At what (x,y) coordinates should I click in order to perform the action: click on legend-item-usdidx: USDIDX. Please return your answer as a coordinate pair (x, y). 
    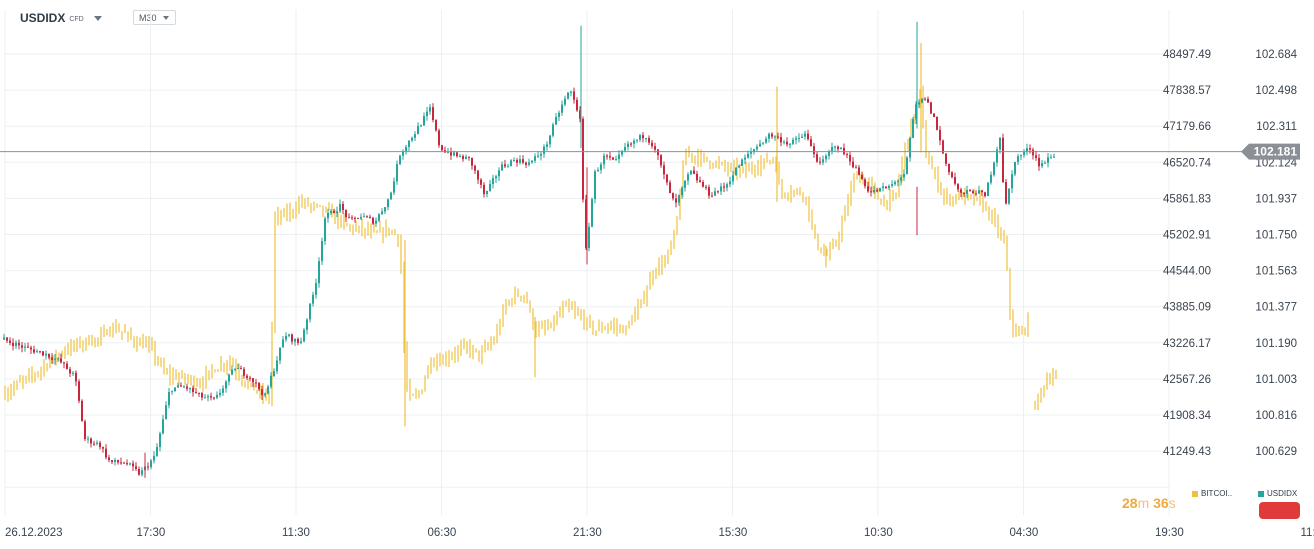
    Looking at the image, I should click on (1277, 493).